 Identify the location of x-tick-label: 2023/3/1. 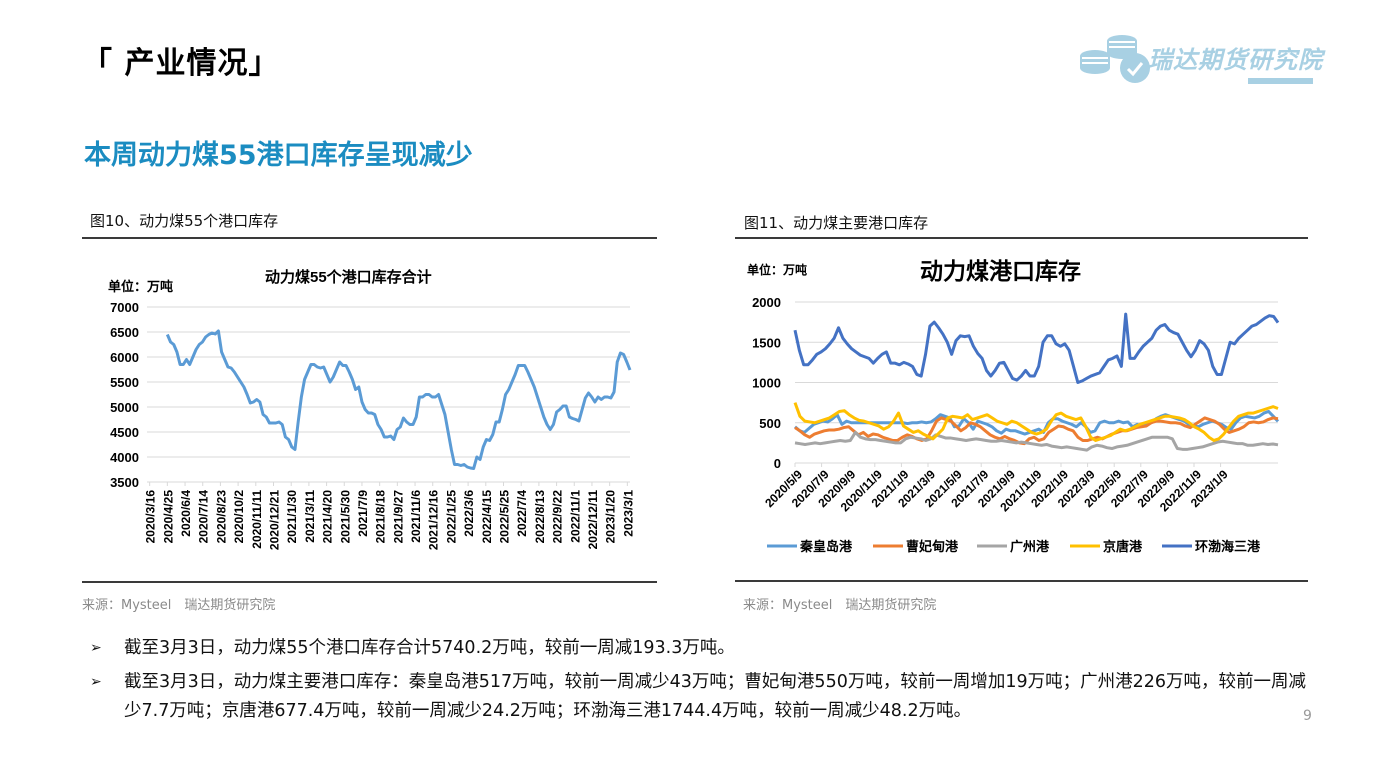
(628, 513).